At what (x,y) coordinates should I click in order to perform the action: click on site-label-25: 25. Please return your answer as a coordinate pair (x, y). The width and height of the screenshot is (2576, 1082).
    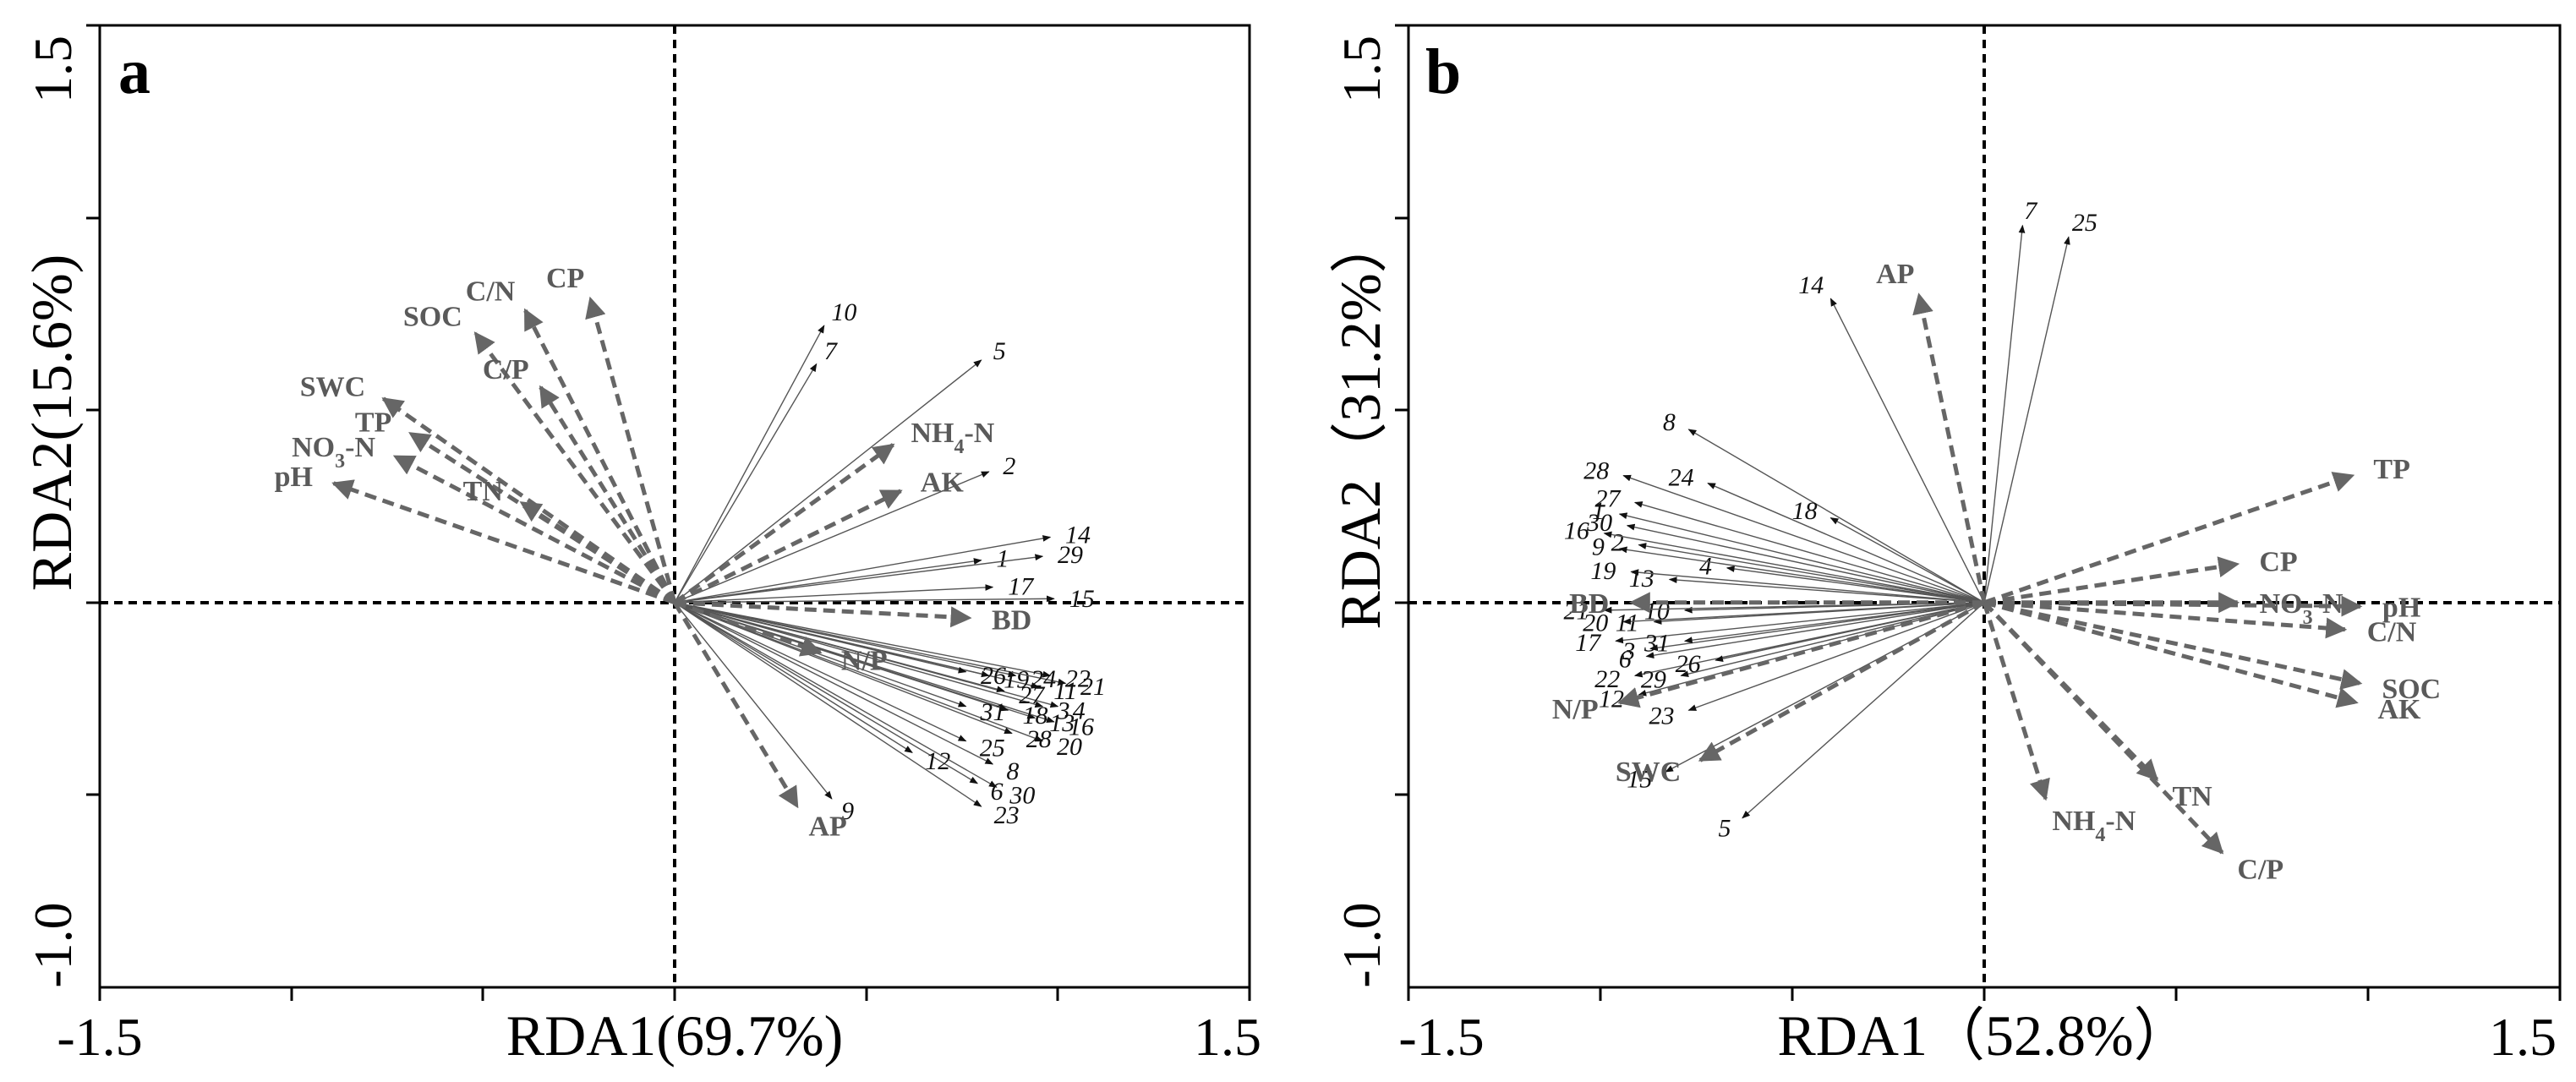
    Looking at the image, I should click on (992, 748).